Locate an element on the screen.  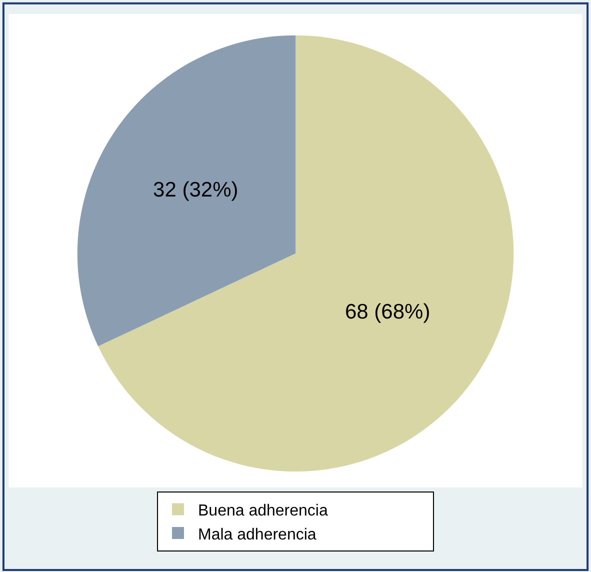
data-label: 68 (68%) is located at coordinates (387, 312).